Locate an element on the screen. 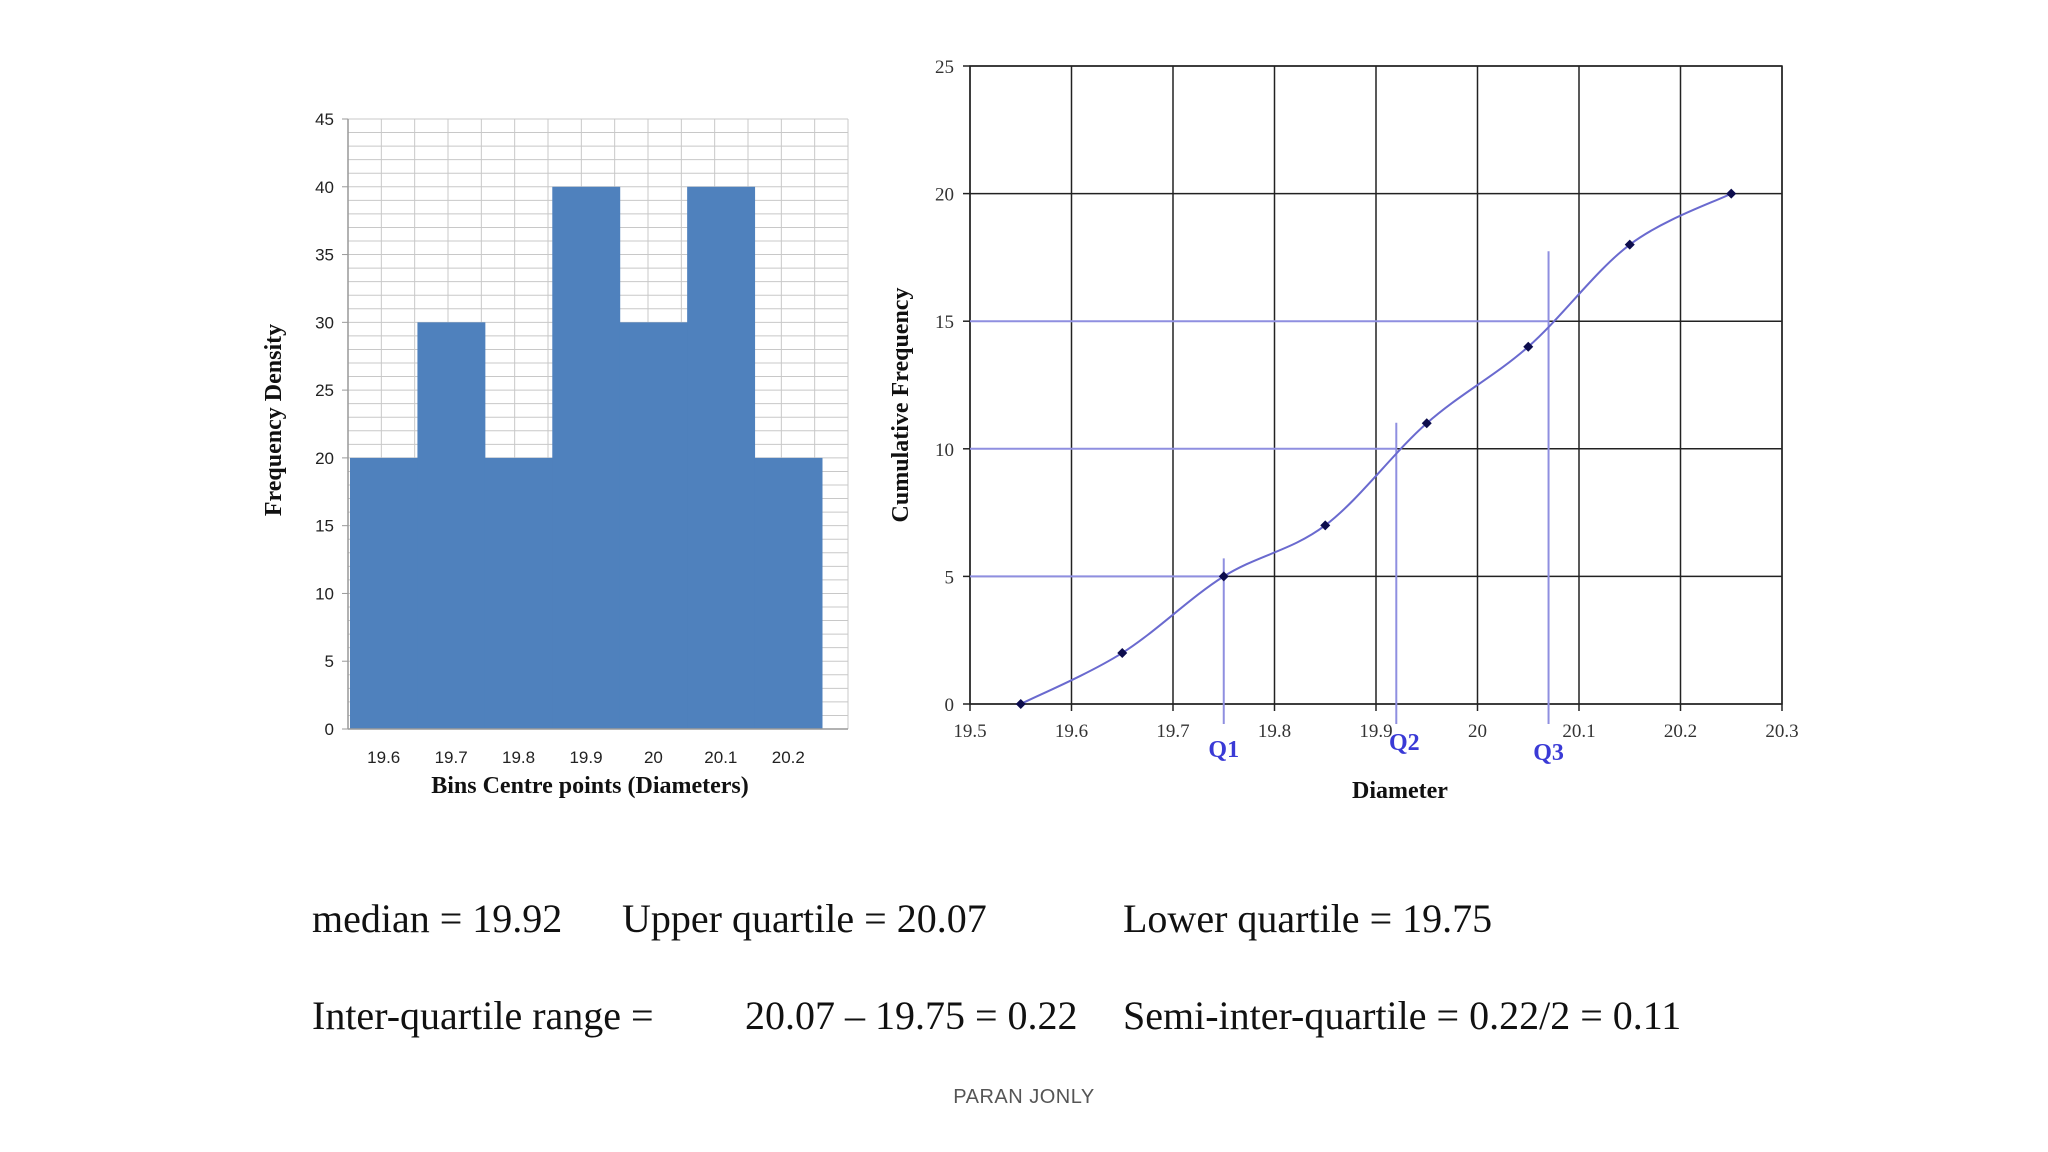  histogram-y-tick-label: 10 is located at coordinates (324, 593).